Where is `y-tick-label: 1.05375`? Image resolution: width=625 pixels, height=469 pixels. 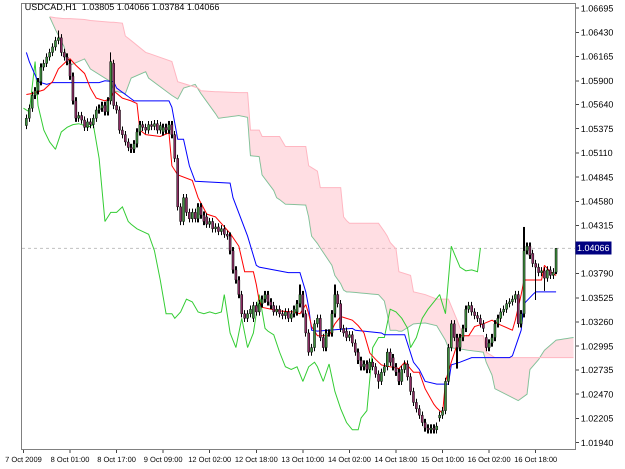
y-tick-label: 1.05375 is located at coordinates (597, 129).